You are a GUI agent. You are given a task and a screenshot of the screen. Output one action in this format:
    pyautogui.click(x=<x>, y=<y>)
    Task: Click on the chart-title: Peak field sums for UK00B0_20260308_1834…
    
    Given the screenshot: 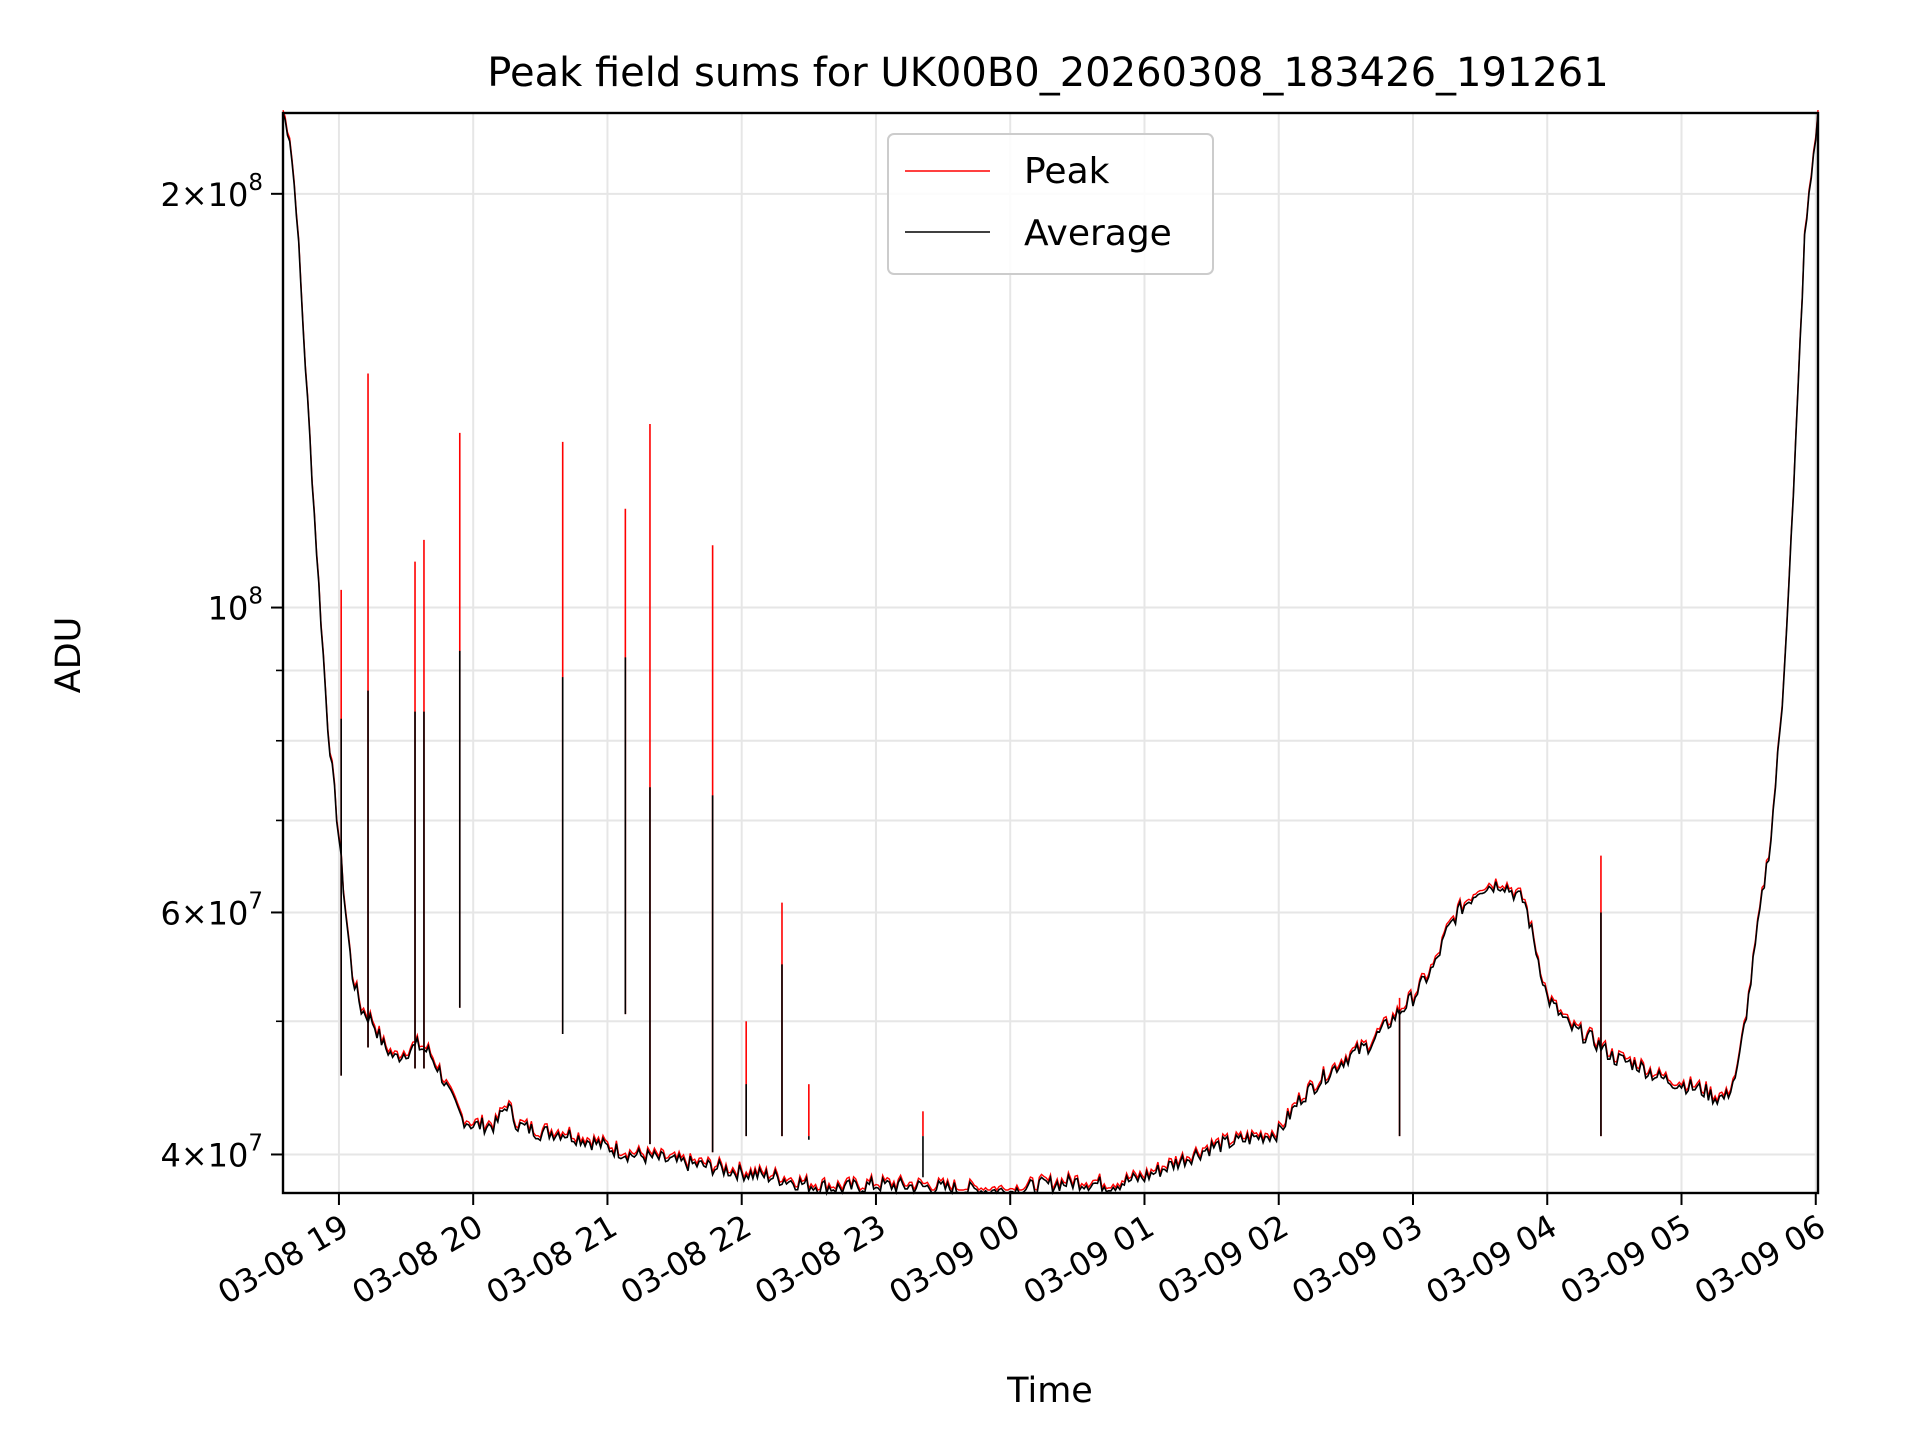 What is the action you would take?
    pyautogui.click(x=1047, y=73)
    